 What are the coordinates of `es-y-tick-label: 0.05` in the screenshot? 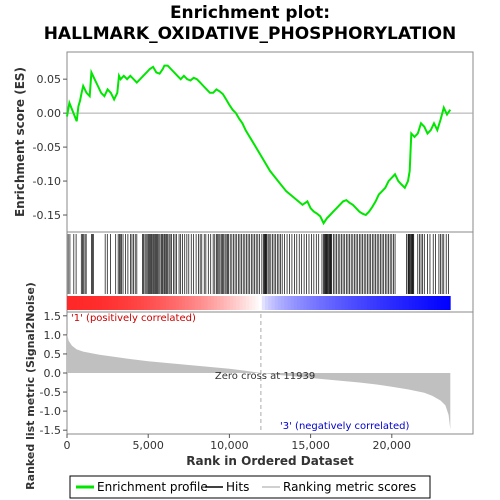 It's located at (49, 79).